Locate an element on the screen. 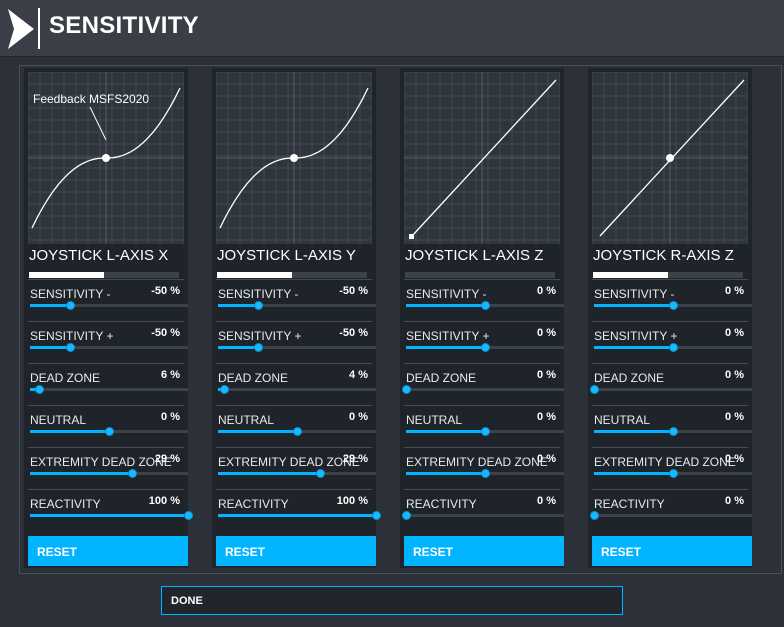 This screenshot has height=627, width=784. setting-dead-zone: DEAD ZONE 4 % is located at coordinates (294, 384).